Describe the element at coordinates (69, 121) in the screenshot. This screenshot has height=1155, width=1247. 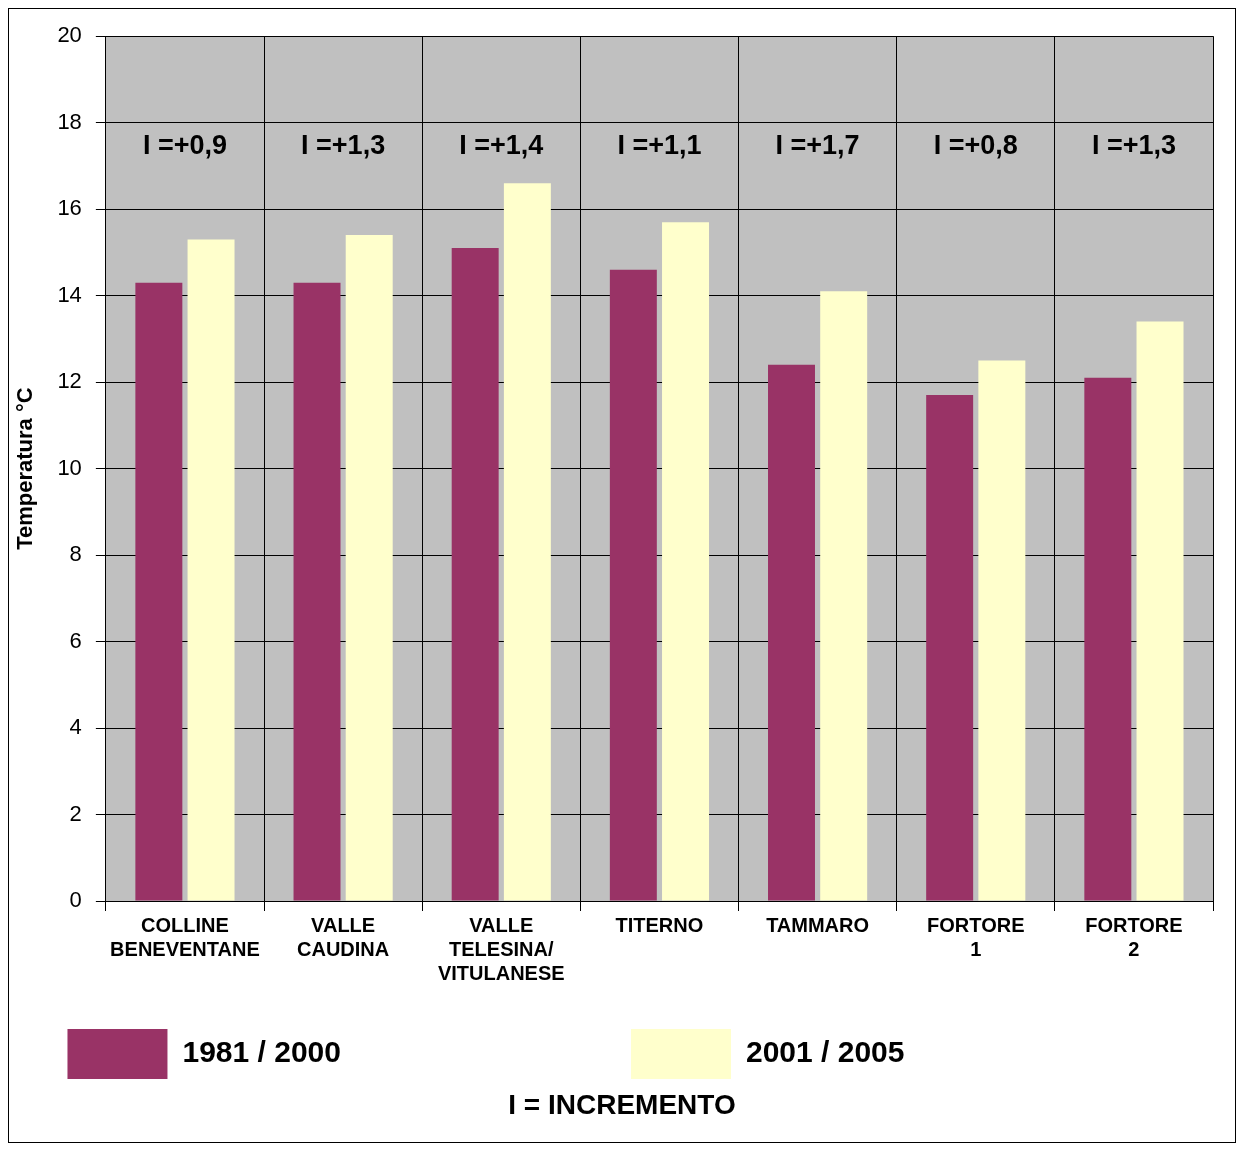
I see `y-tick-label: 18` at that location.